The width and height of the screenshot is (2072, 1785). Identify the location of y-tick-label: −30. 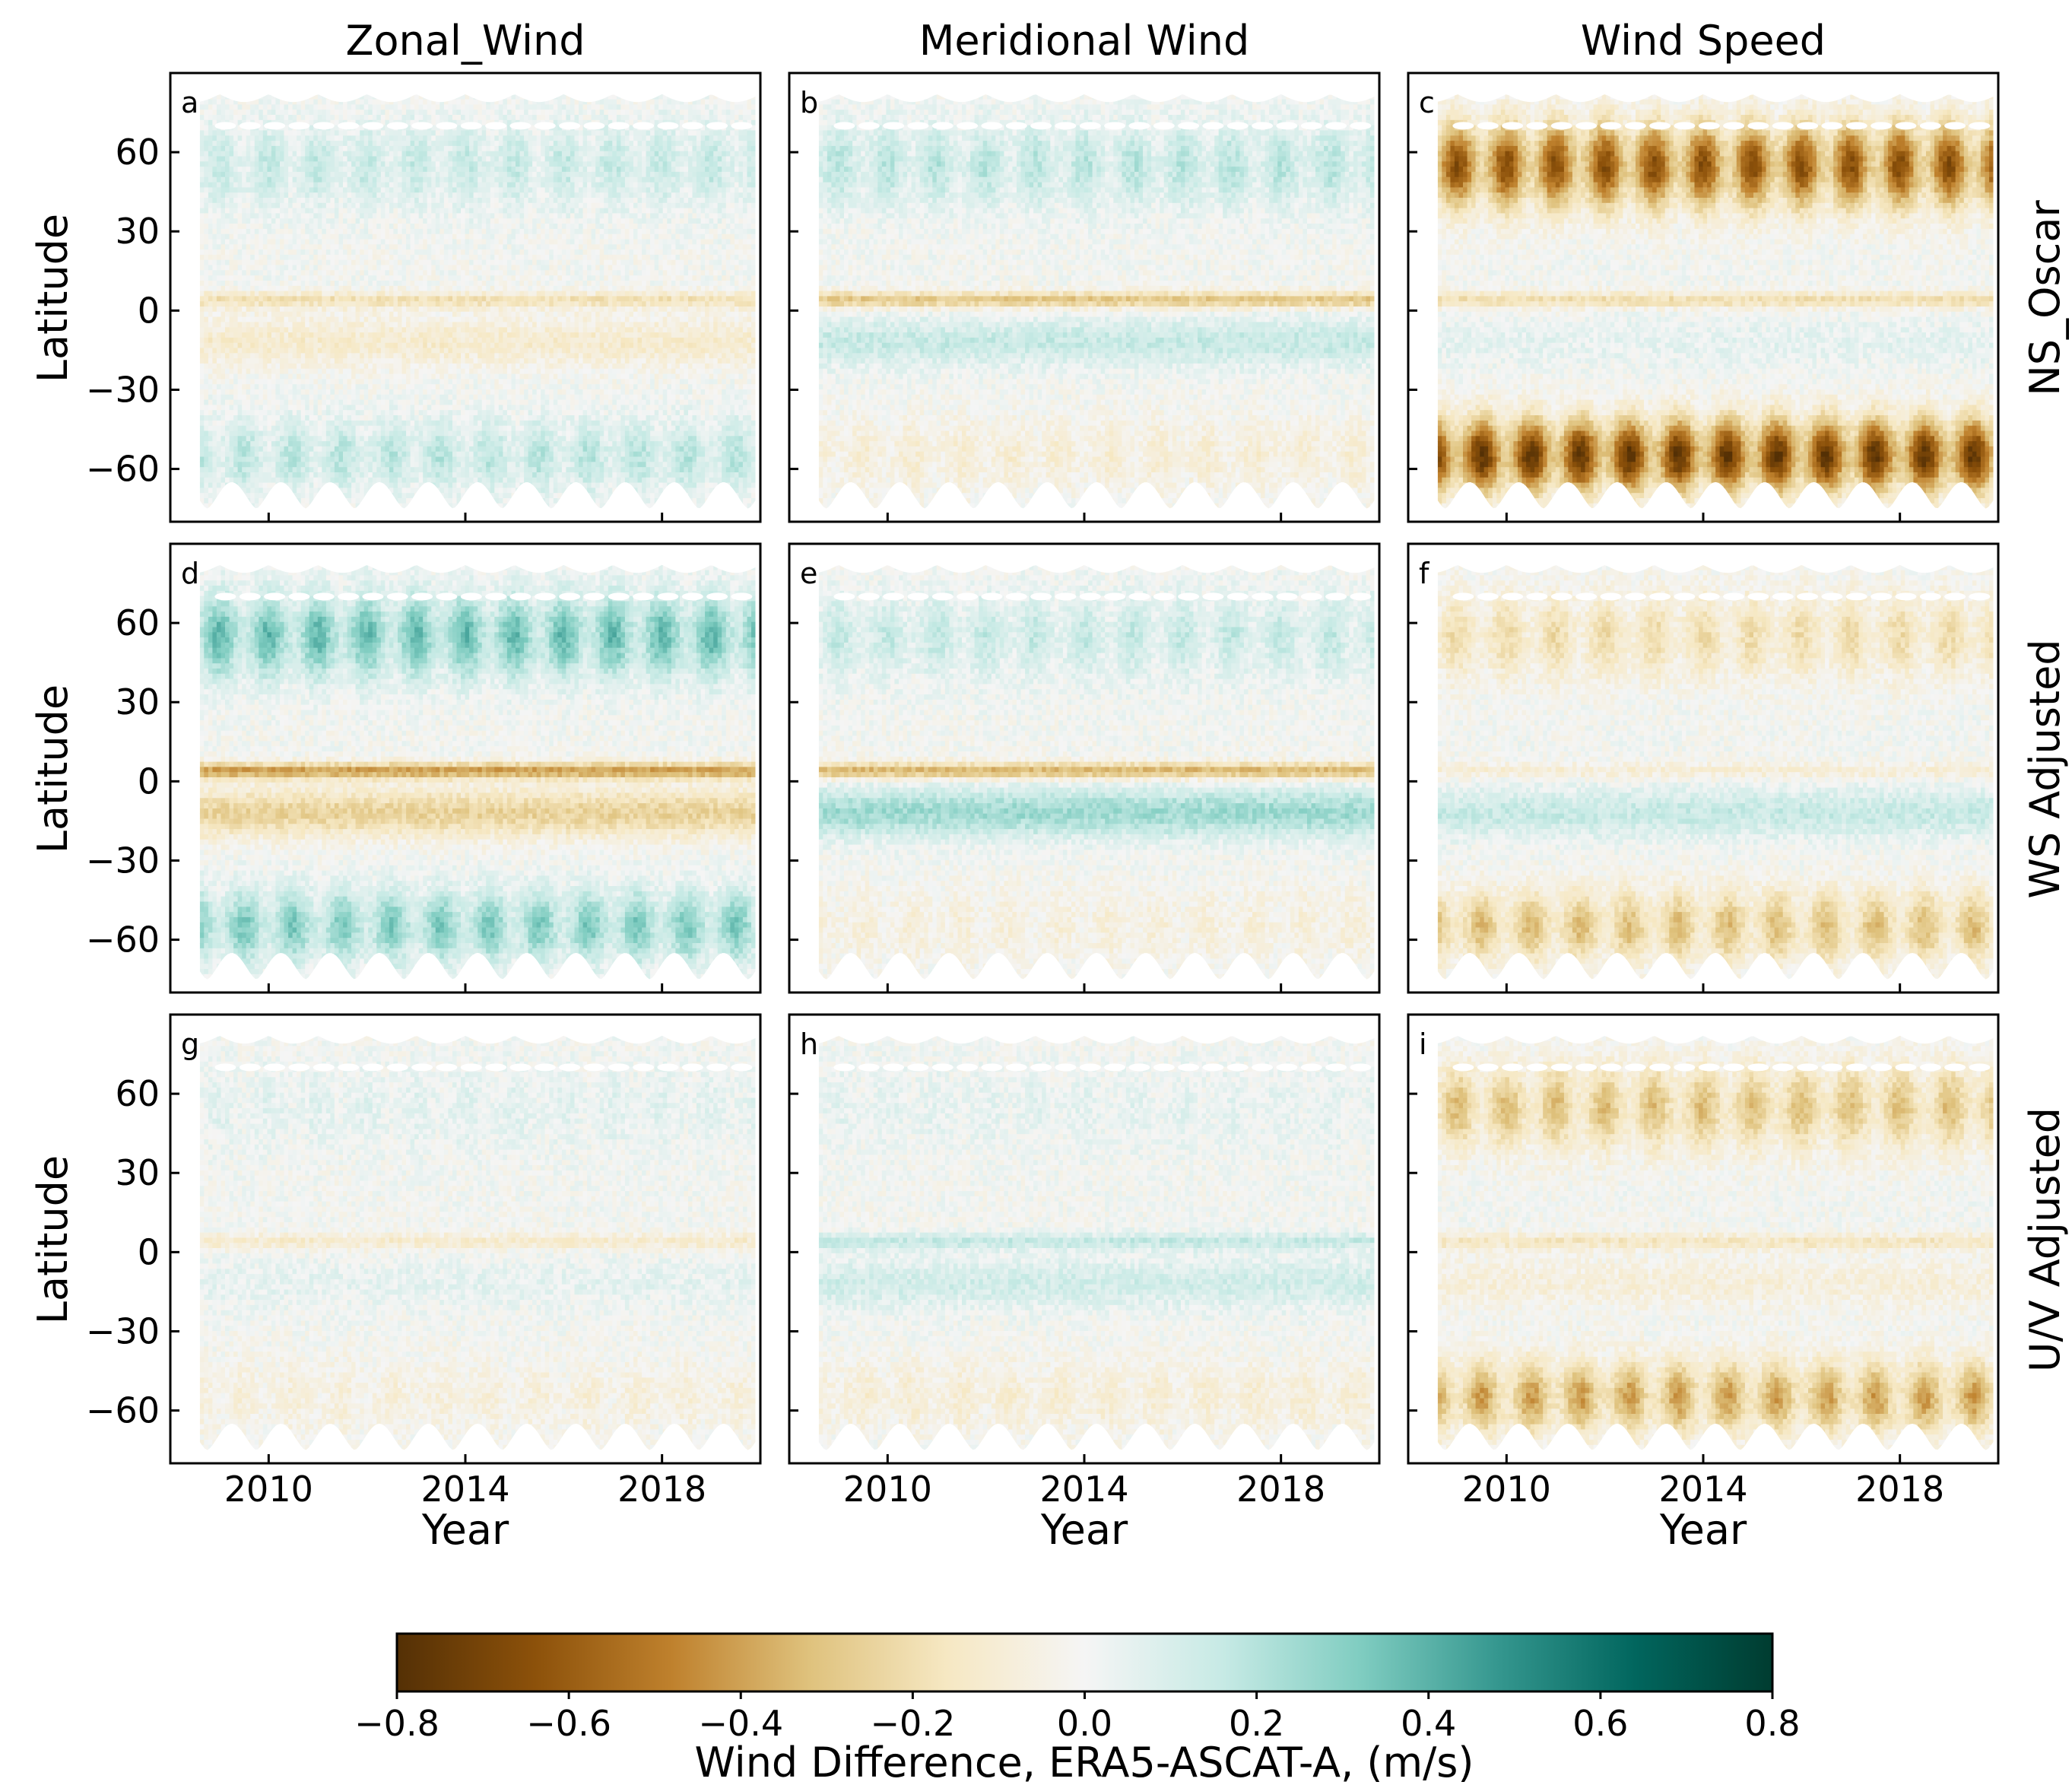
(123, 389).